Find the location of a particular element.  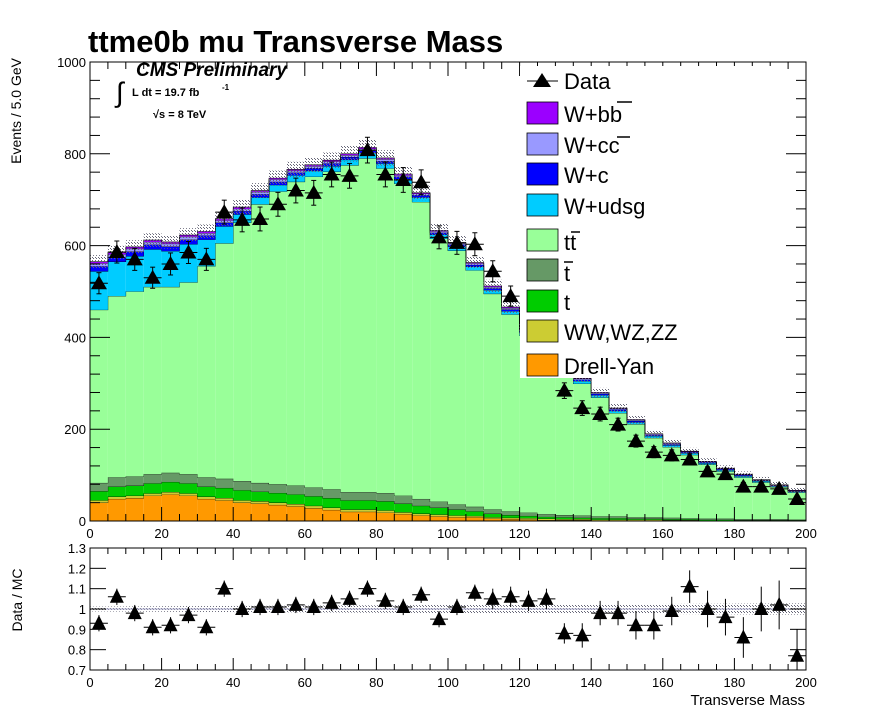

data-marker-icon is located at coordinates (542, 80).